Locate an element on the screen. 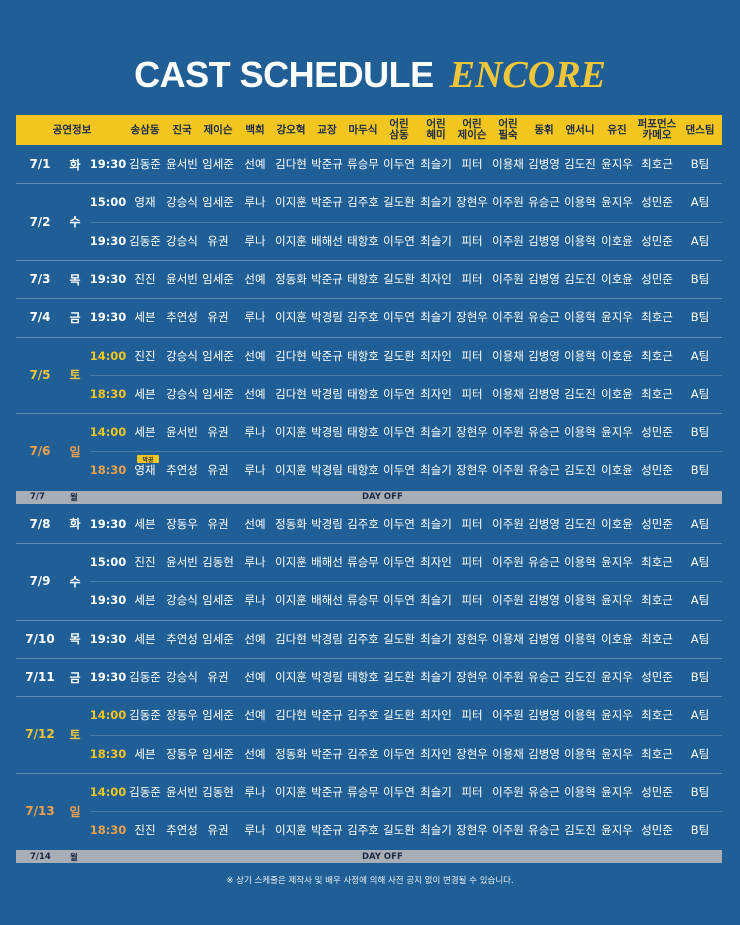 This screenshot has height=925, width=740. cast-cell: 루나 is located at coordinates (255, 830).